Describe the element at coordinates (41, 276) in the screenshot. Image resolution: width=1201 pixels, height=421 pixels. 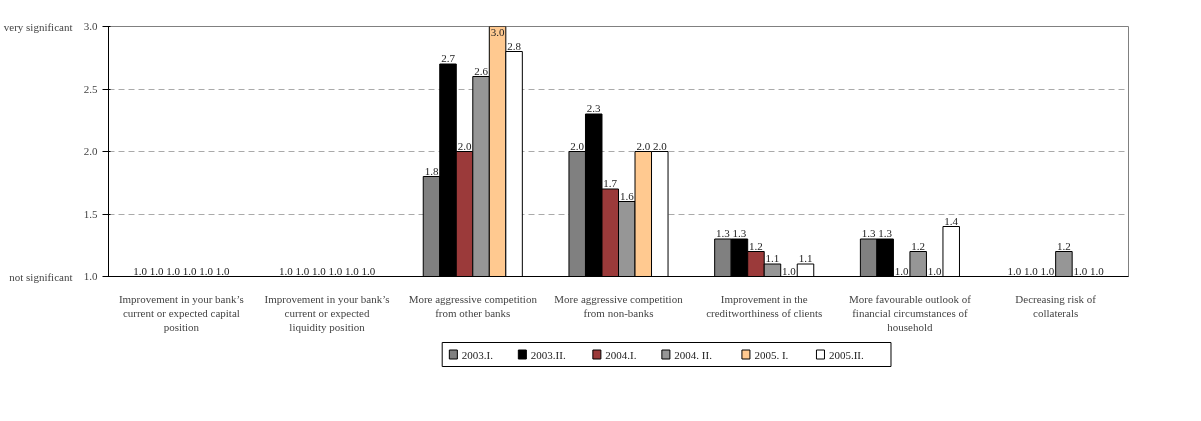
I see `text: not significant` at that location.